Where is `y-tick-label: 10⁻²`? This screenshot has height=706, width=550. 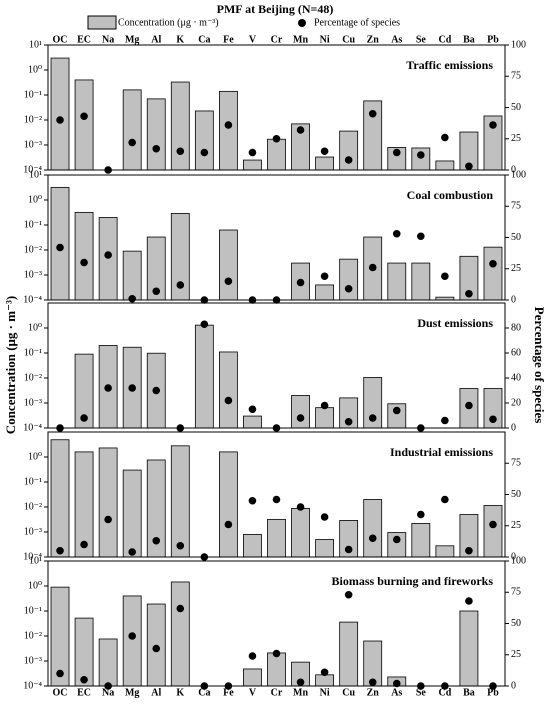 y-tick-label: 10⁻² is located at coordinates (33, 377).